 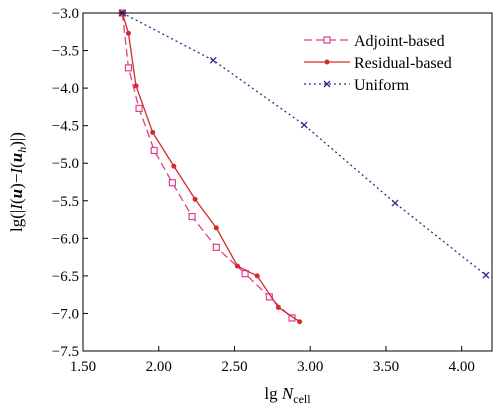 I want to click on y-tick-label: −4.0, so click(x=65, y=89).